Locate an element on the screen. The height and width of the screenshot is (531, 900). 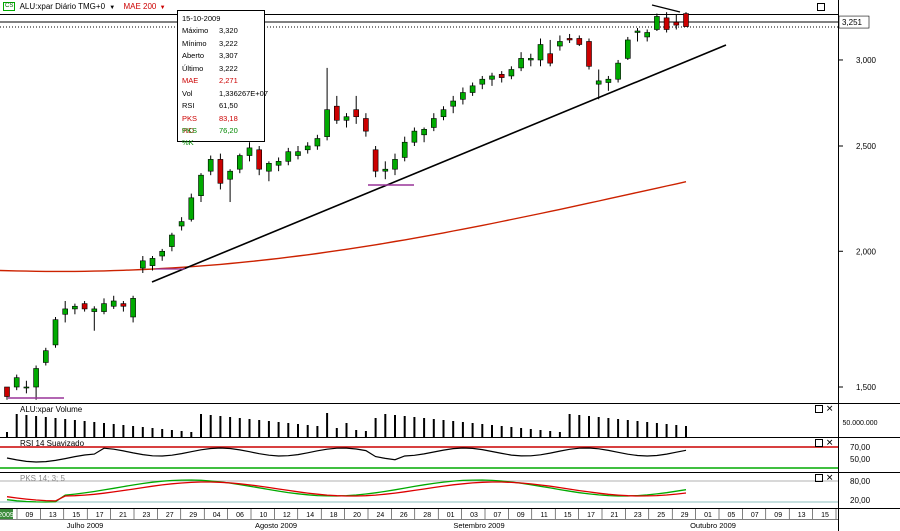
info-label: Vol is located at coordinates (187, 93).